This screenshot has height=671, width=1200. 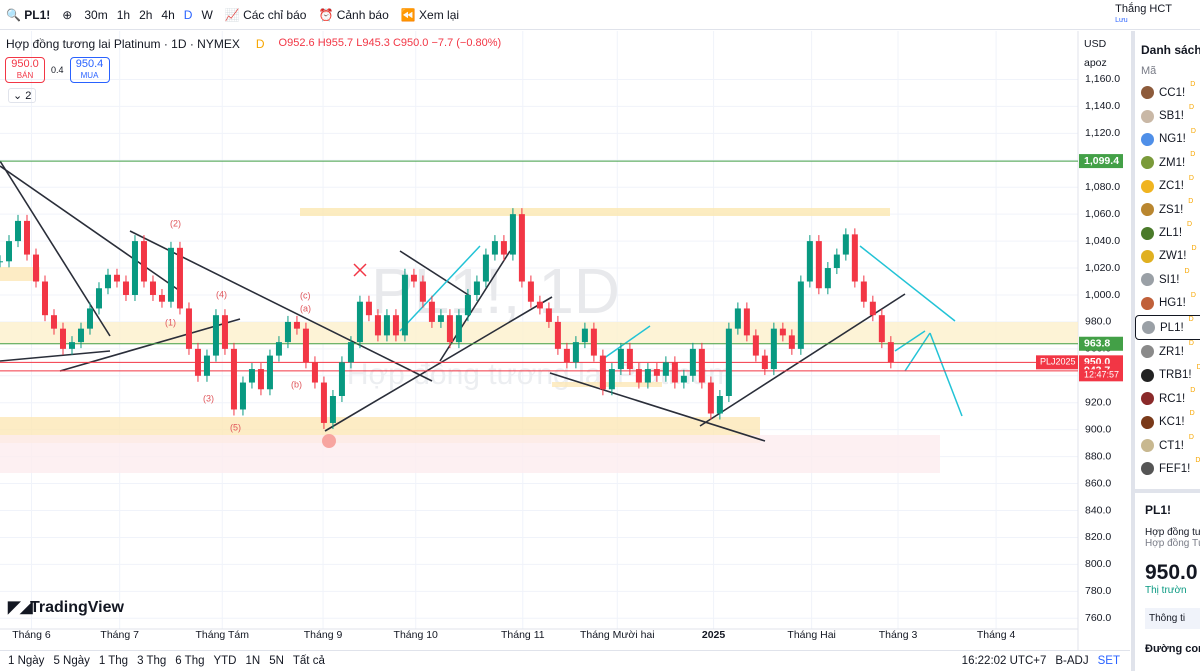 What do you see at coordinates (1172, 543) in the screenshot?
I see `details-name2: Hợp đồng Tư` at bounding box center [1172, 543].